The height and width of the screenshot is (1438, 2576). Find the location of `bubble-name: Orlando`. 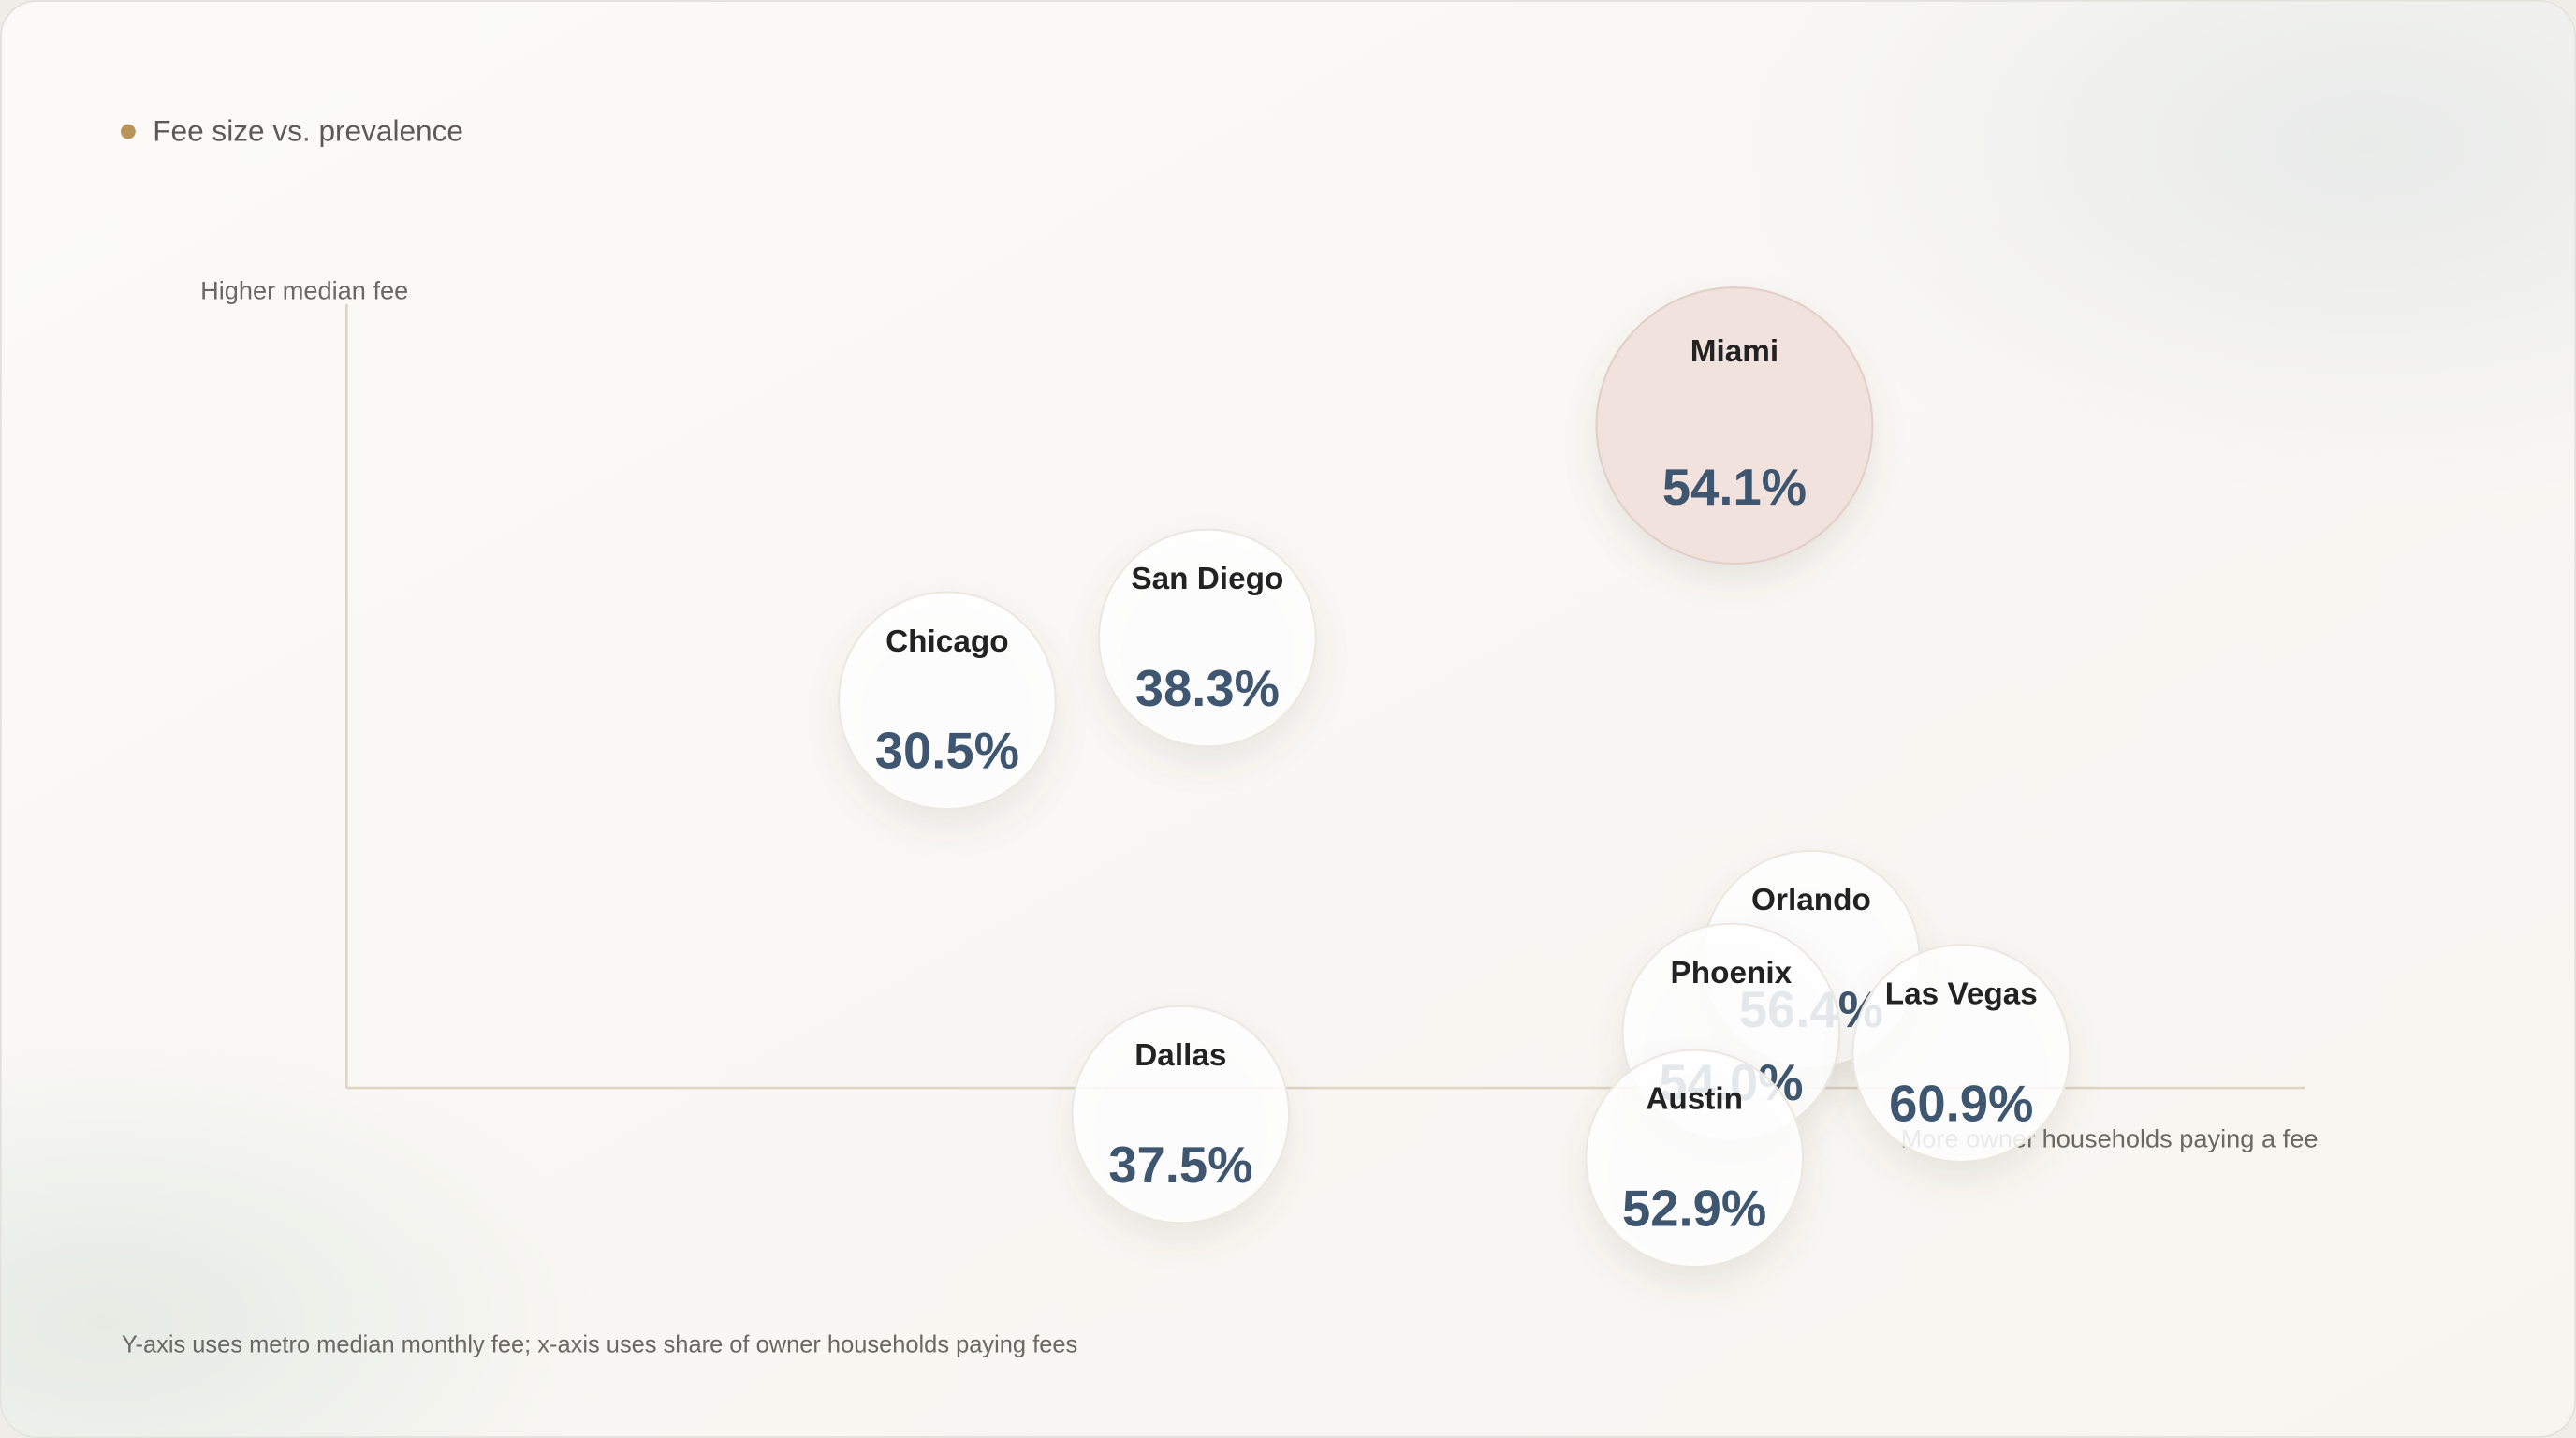

bubble-name: Orlando is located at coordinates (1811, 900).